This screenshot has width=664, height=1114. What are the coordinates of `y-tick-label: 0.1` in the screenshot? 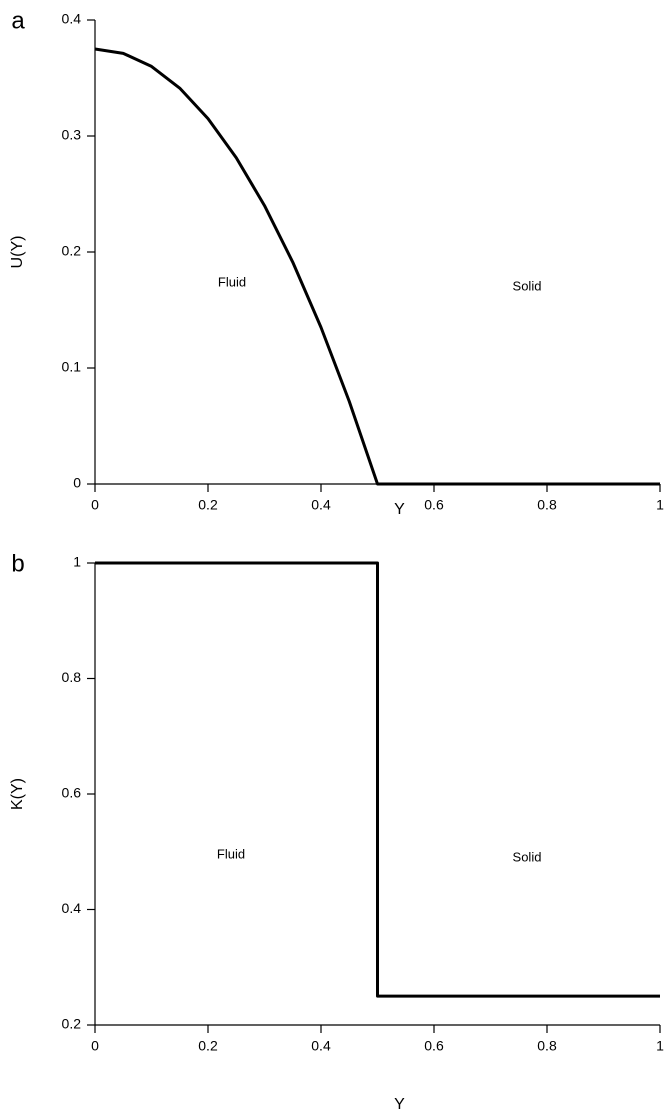 It's located at (72, 367).